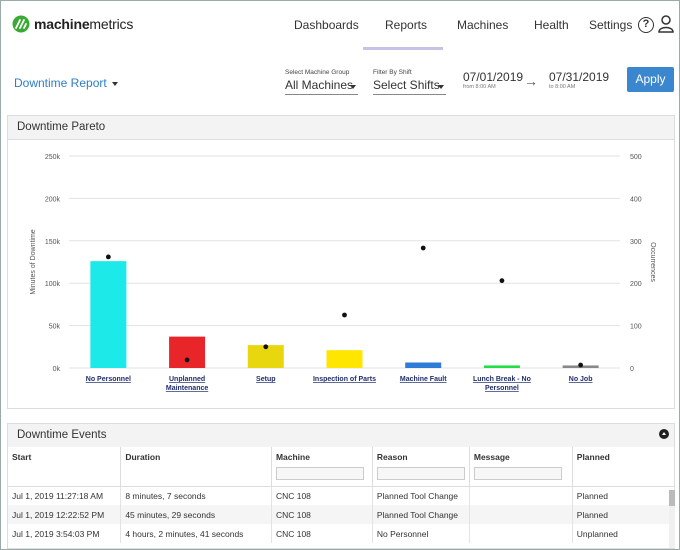 The image size is (680, 550). Describe the element at coordinates (624, 466) in the screenshot. I see `column-header-planned: Planned` at that location.